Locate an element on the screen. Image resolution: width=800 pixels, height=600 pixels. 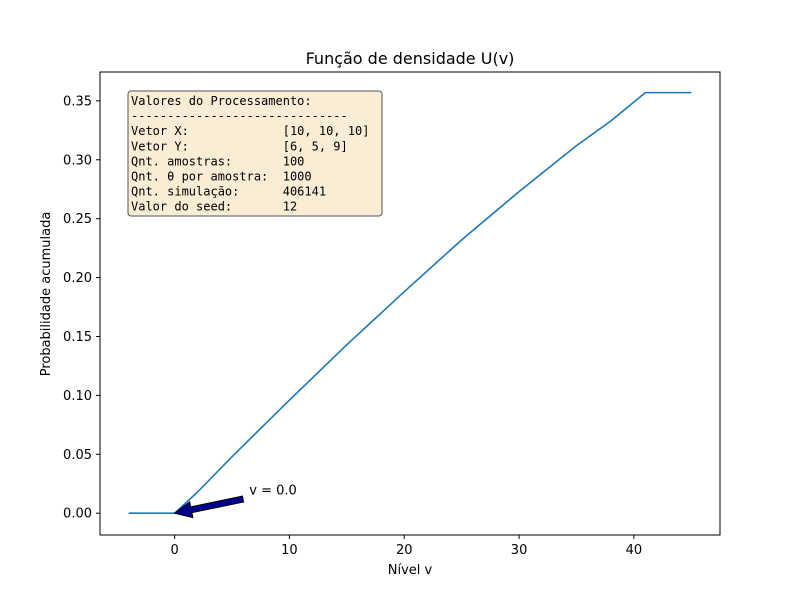
y-tick-label: 0.25 is located at coordinates (77, 219).